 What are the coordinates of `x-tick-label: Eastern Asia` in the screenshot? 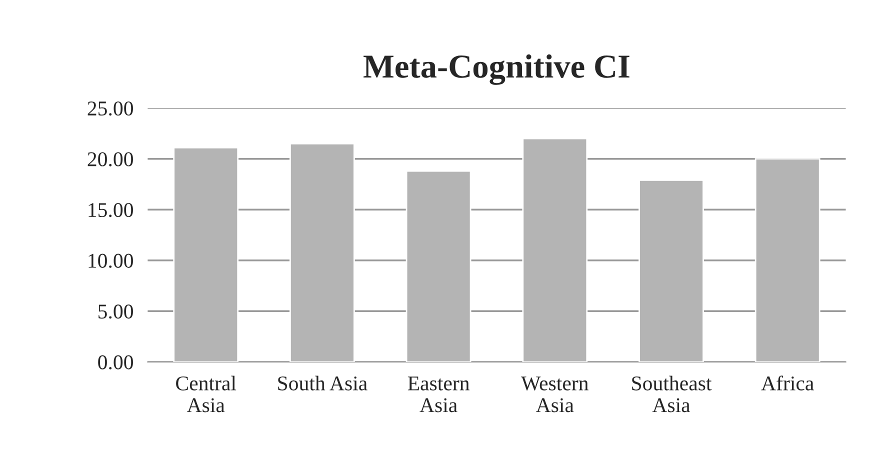 It's located at (439, 394).